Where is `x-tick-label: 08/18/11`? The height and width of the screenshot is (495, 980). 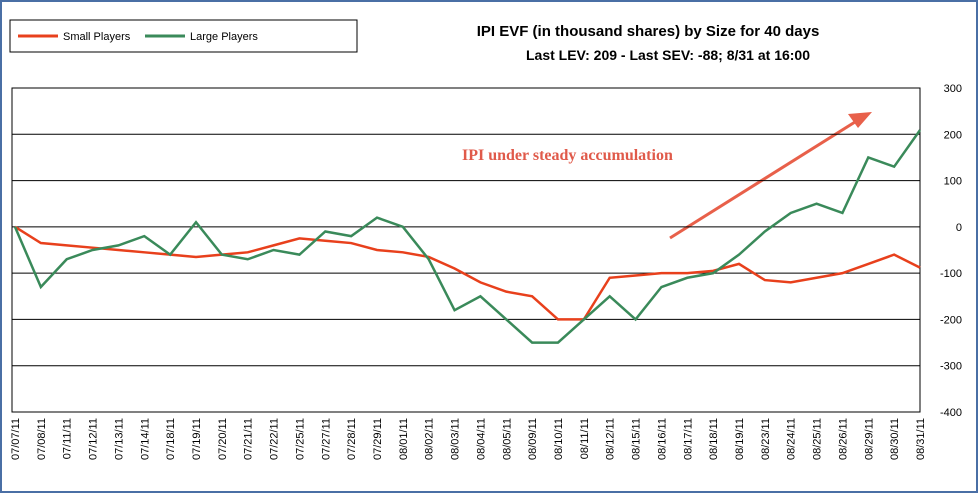
x-tick-label: 08/18/11 is located at coordinates (714, 439).